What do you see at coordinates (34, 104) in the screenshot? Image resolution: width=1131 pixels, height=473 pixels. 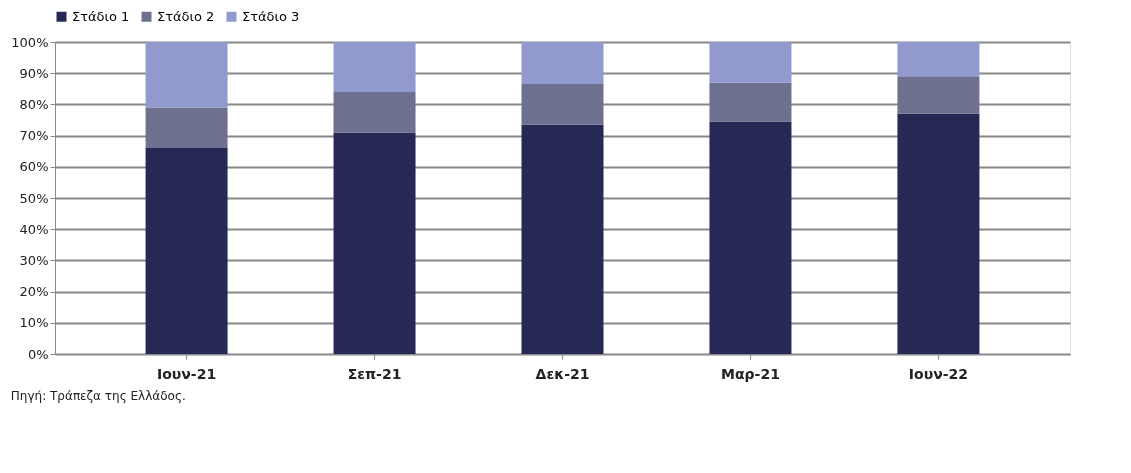 I see `y-tick-label: 80%` at bounding box center [34, 104].